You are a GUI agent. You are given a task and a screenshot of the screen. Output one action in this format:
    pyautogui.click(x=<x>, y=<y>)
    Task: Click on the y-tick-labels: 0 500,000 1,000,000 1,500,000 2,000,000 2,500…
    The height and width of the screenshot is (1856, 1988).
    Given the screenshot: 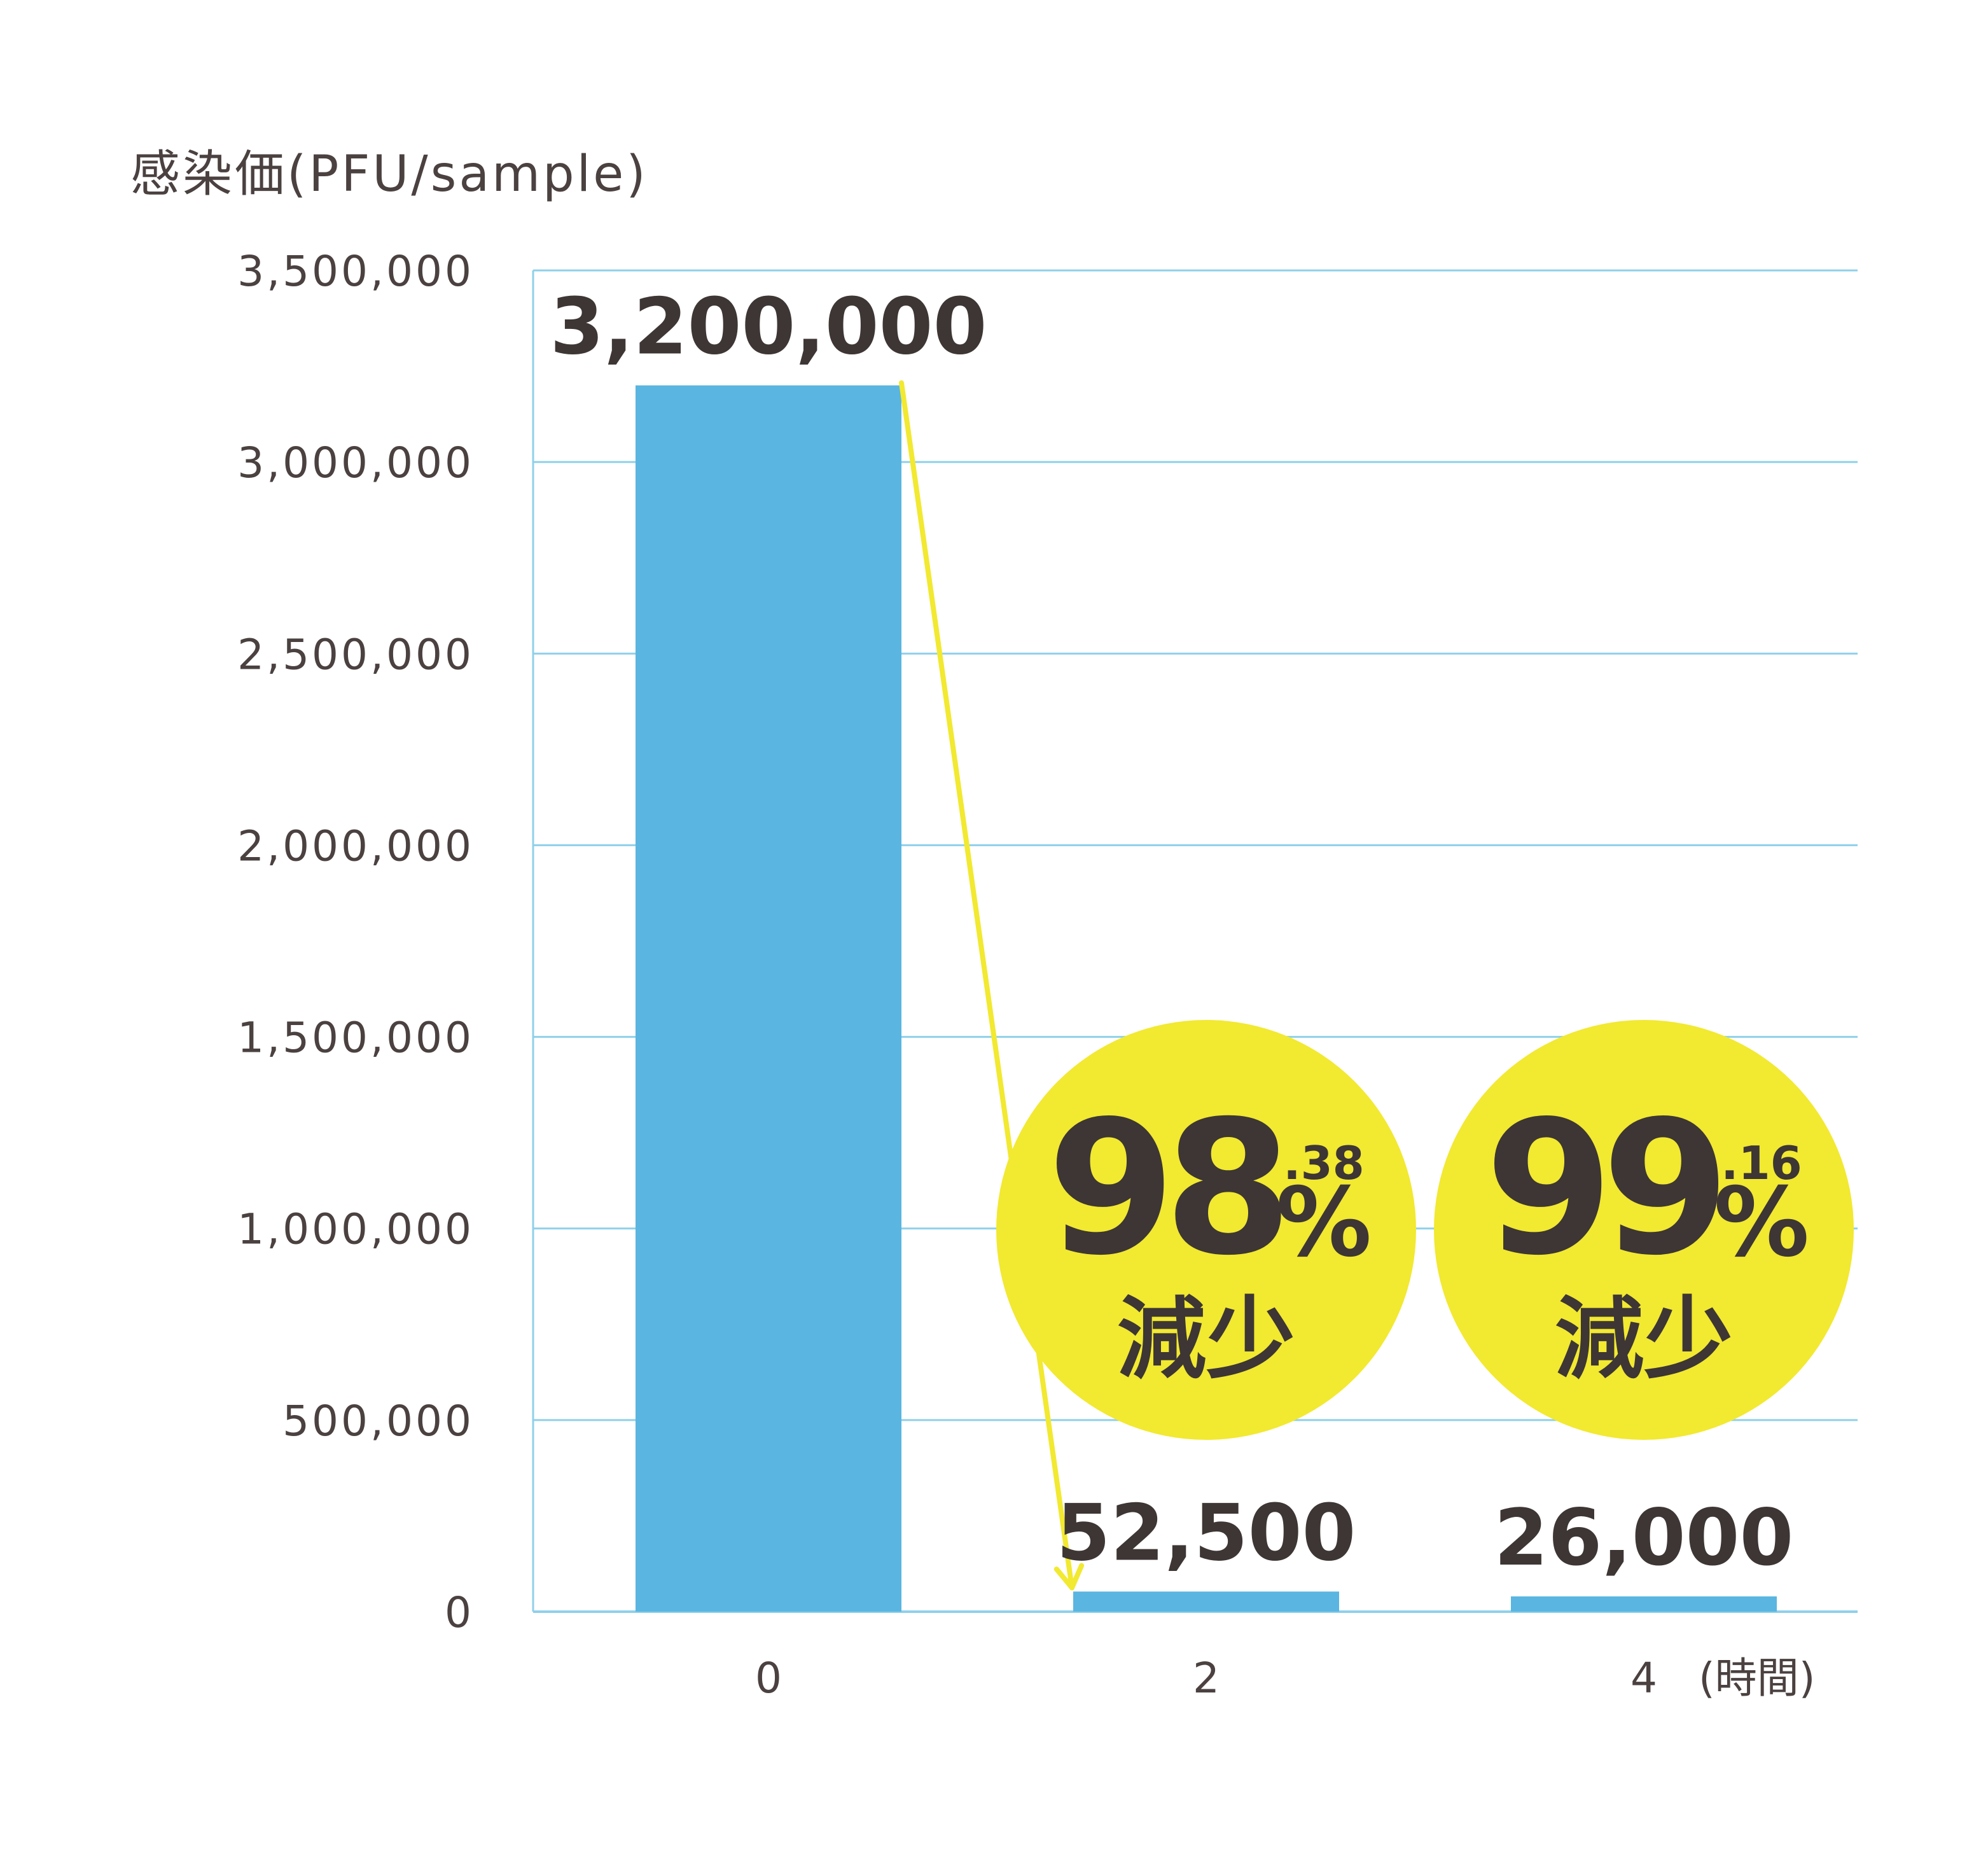 What is the action you would take?
    pyautogui.click(x=355, y=942)
    